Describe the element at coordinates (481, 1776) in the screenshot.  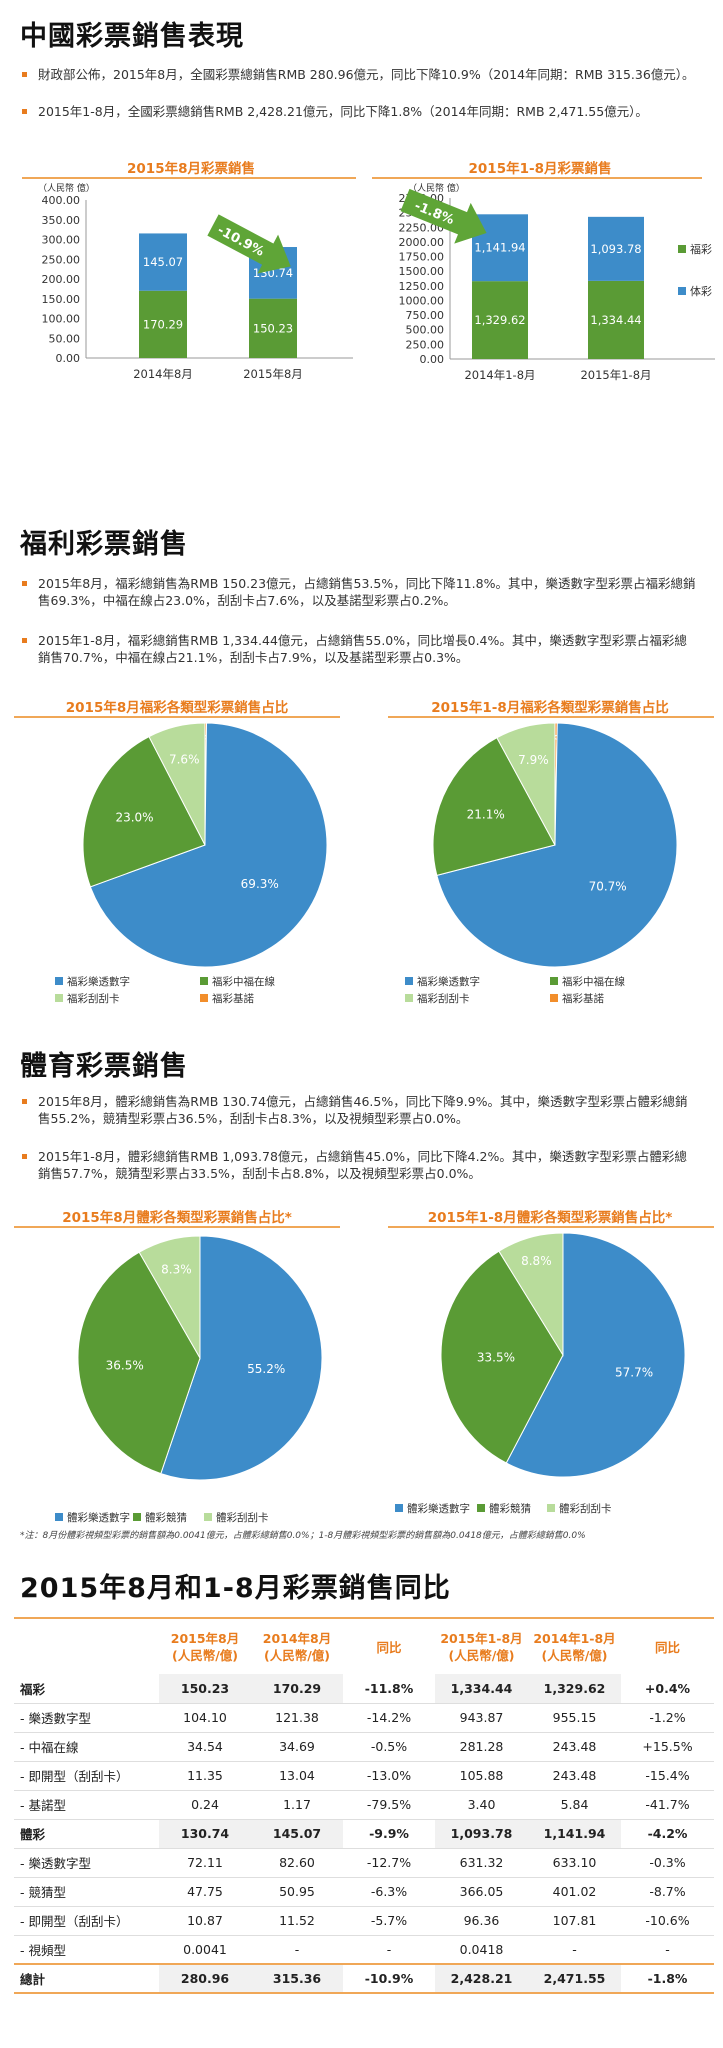
I see `table-cell: 105.88` at that location.